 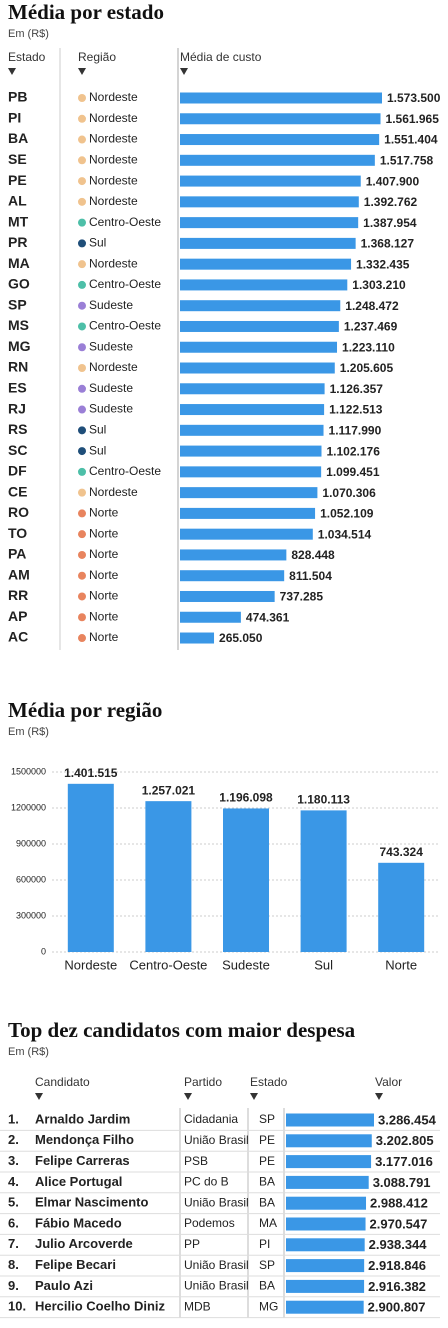 I want to click on y-tick-label: 600000, so click(x=31, y=879).